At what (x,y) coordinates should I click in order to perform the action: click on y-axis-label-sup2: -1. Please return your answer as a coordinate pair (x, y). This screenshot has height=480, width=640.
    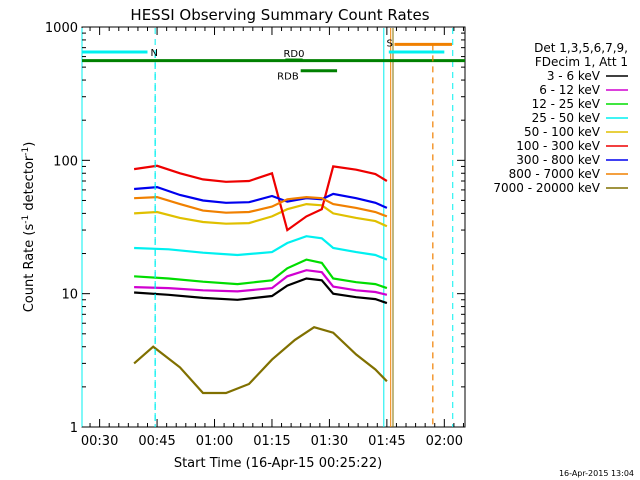
    Looking at the image, I should click on (26, 151).